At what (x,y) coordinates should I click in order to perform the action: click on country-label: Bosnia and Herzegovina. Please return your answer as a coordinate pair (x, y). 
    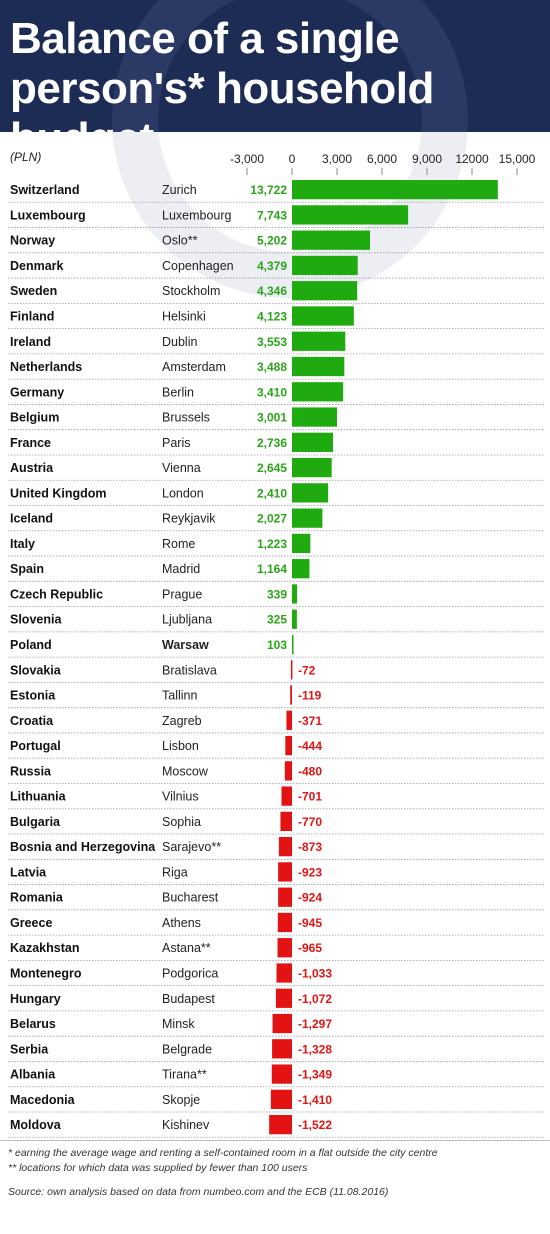
    Looking at the image, I should click on (83, 847).